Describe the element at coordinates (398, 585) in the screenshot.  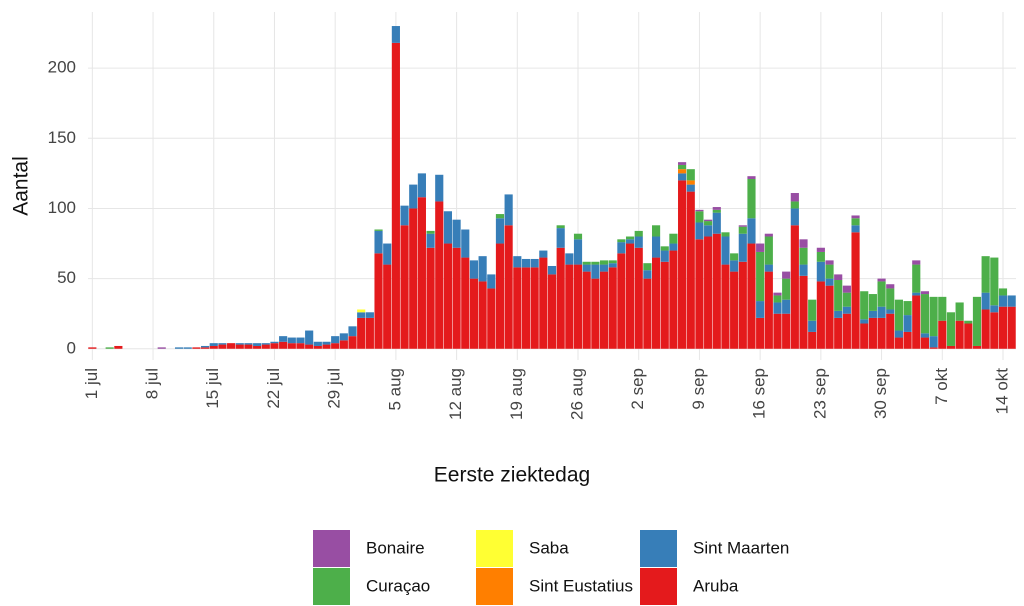
I see `legend-label: Curaçao` at that location.